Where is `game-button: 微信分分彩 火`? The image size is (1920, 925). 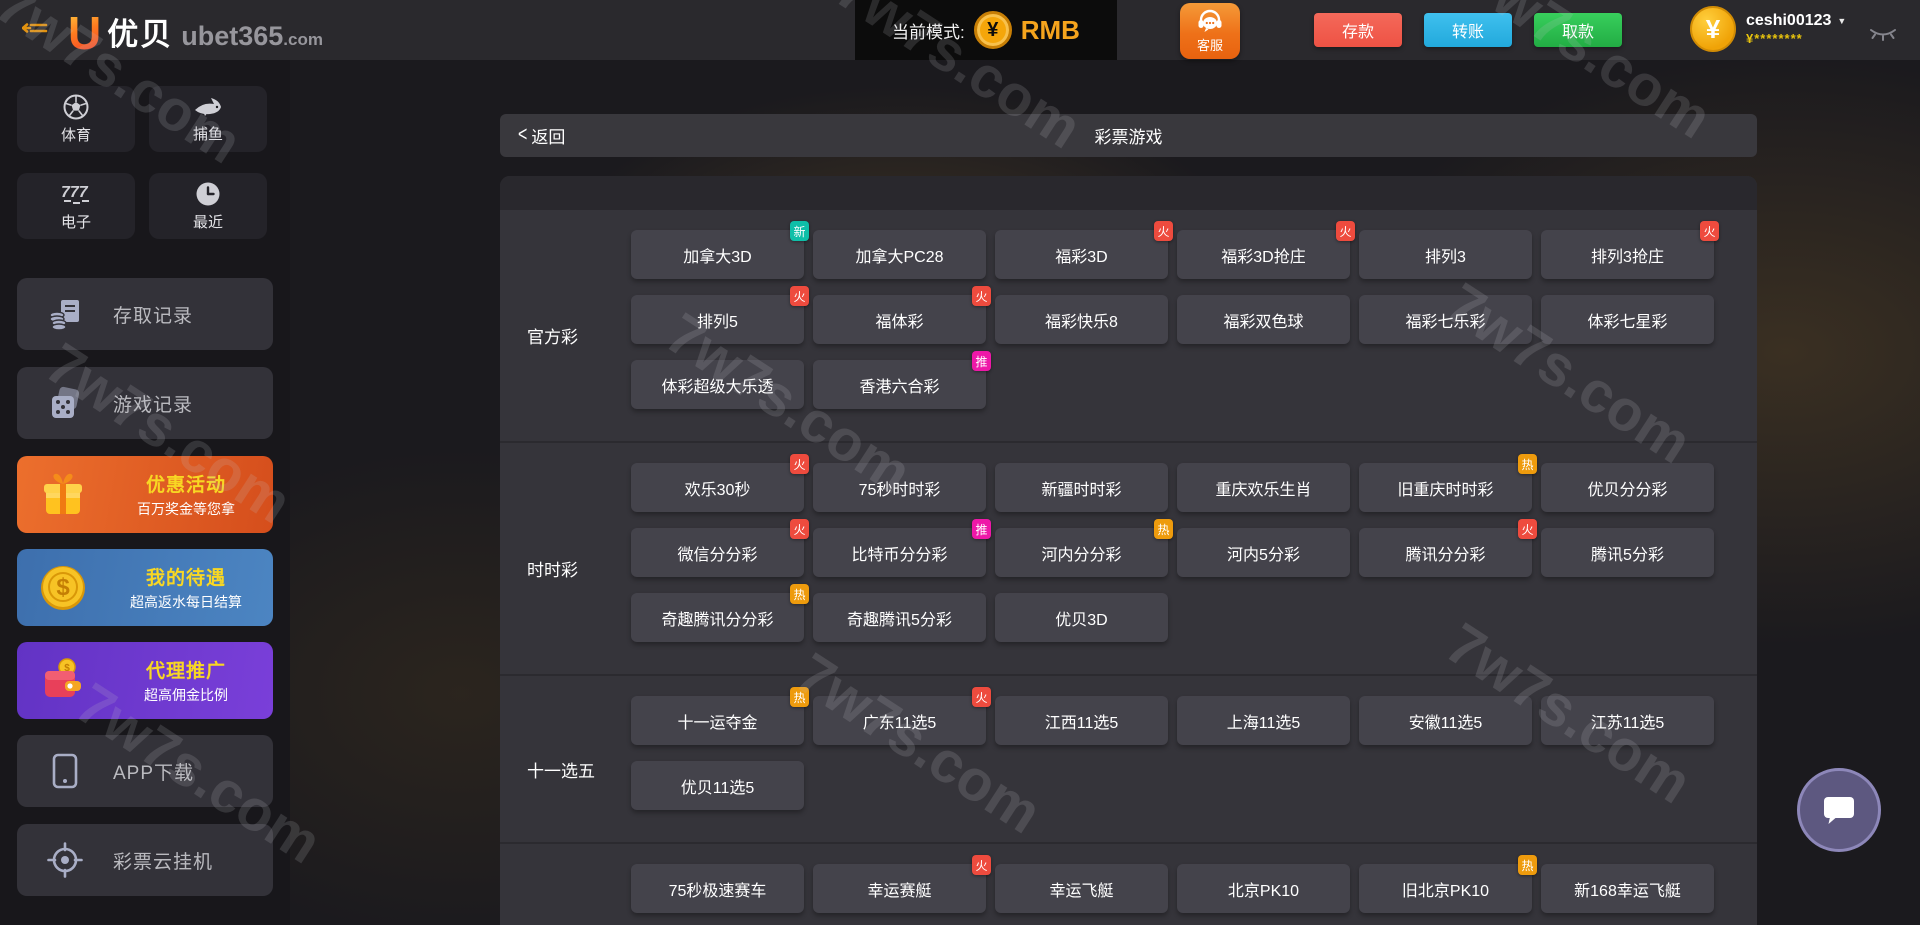
game-button: 微信分分彩 火 is located at coordinates (720, 548).